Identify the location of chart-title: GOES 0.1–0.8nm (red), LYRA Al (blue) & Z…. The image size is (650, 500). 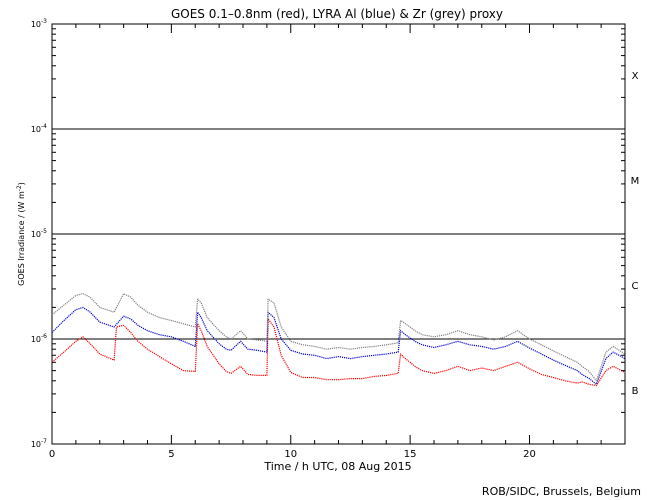
(337, 14).